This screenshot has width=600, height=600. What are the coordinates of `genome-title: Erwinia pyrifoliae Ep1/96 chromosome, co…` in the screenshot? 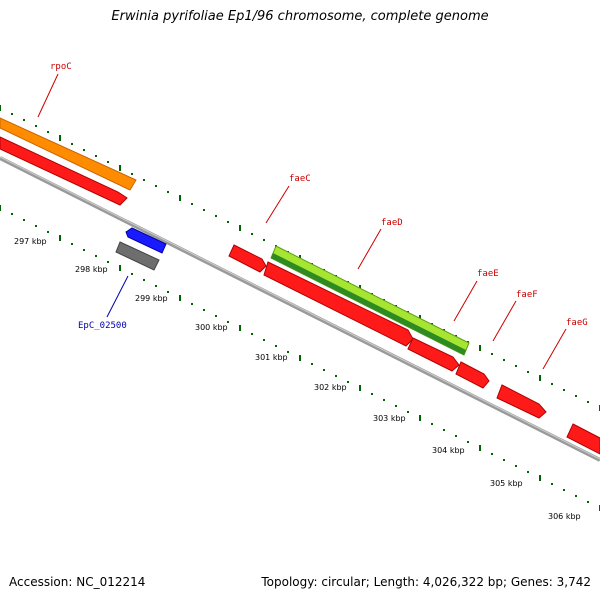 It's located at (300, 16).